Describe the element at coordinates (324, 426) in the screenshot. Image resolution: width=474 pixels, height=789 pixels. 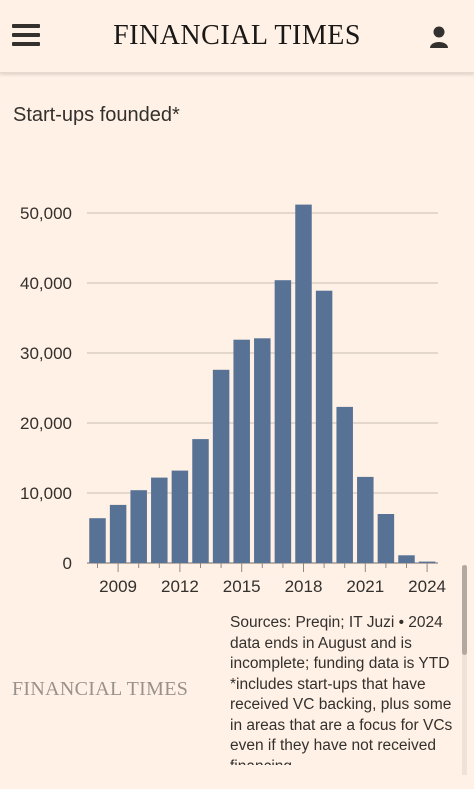
I see `bar-2019` at that location.